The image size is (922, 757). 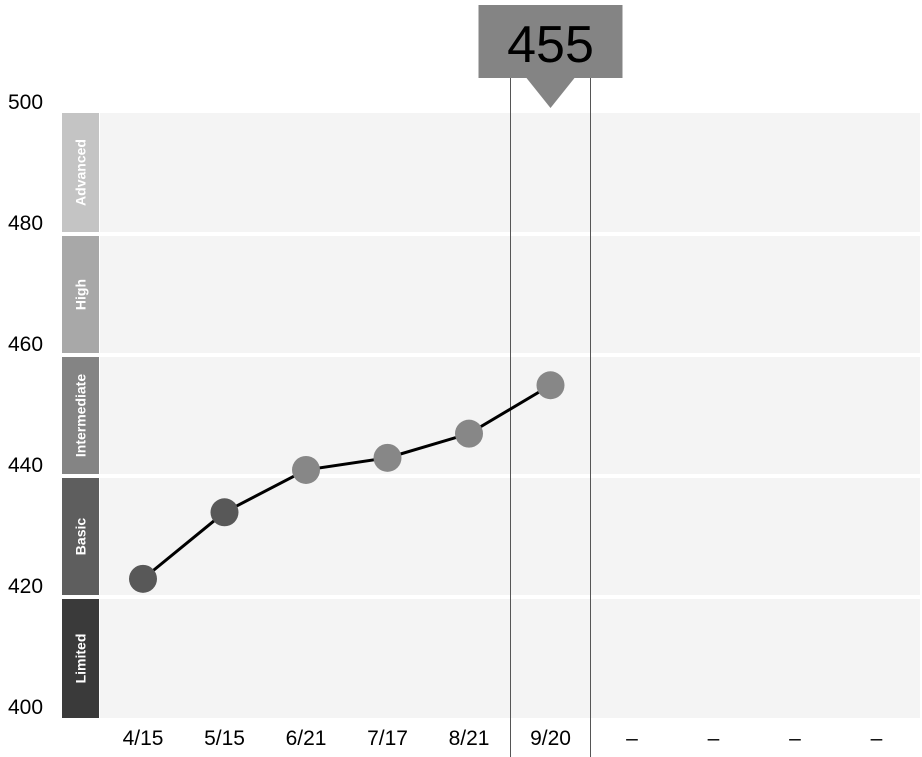 What do you see at coordinates (25, 405) in the screenshot?
I see `y-axis-ticks: 400 420 440 460 480 500` at bounding box center [25, 405].